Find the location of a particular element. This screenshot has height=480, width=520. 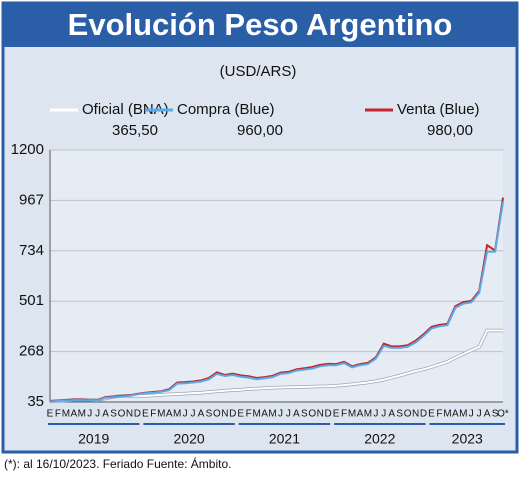

subtitle: (USD/ARS) is located at coordinates (258, 71).